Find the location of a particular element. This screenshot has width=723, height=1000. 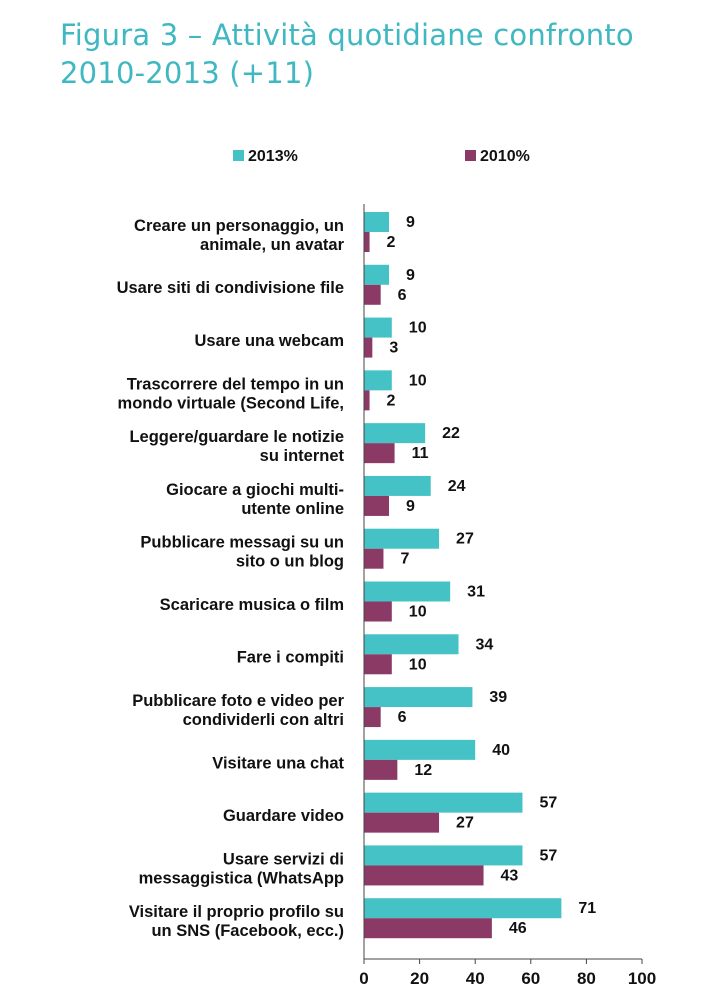

value-label-2010-9: 6 is located at coordinates (402, 717).